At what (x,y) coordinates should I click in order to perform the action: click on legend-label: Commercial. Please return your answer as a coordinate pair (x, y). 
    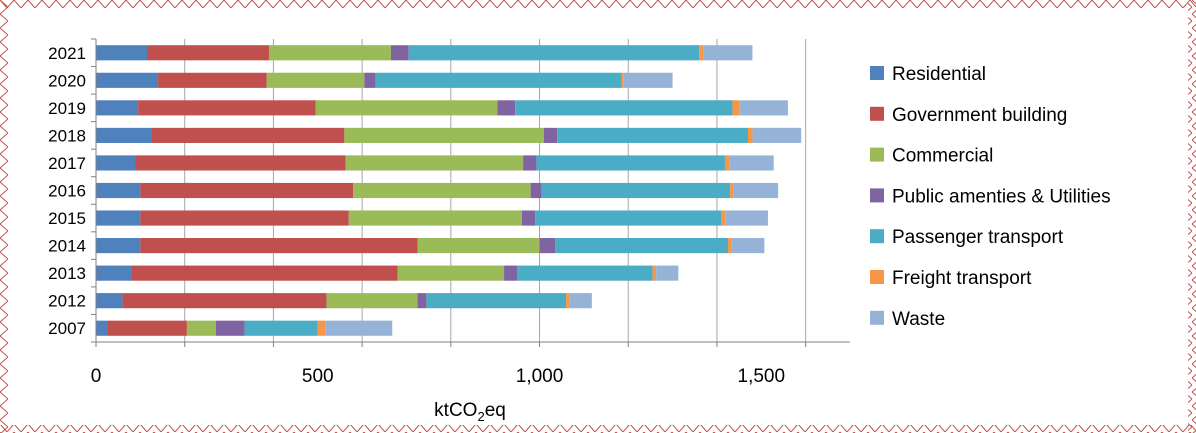
    Looking at the image, I should click on (942, 156).